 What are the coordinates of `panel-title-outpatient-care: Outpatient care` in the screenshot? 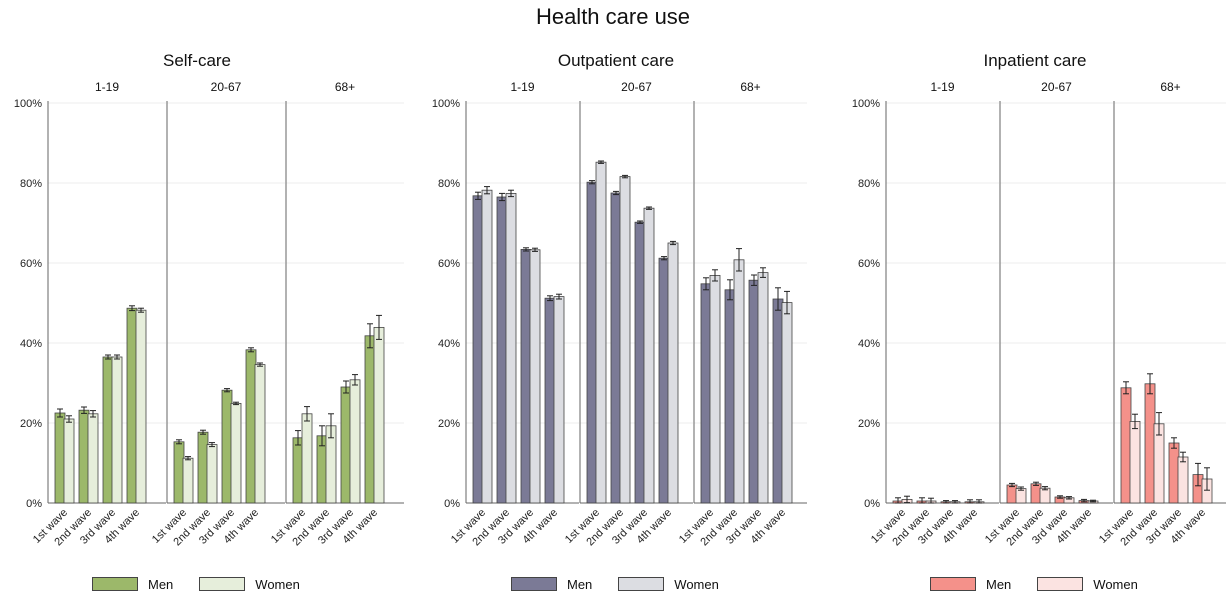 It's located at (616, 60).